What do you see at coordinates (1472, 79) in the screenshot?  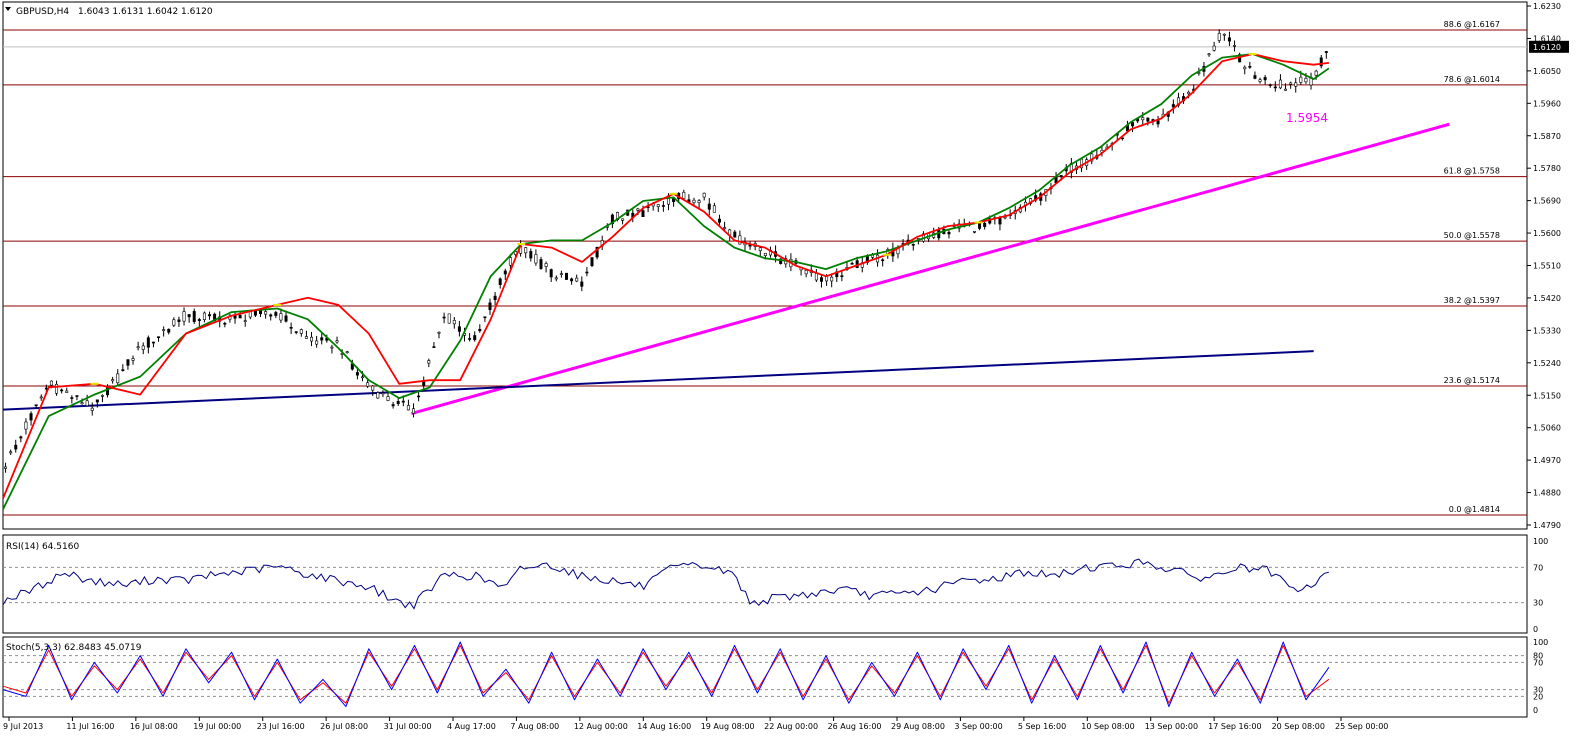 I see `fib-label: 78.6 @1.6014` at bounding box center [1472, 79].